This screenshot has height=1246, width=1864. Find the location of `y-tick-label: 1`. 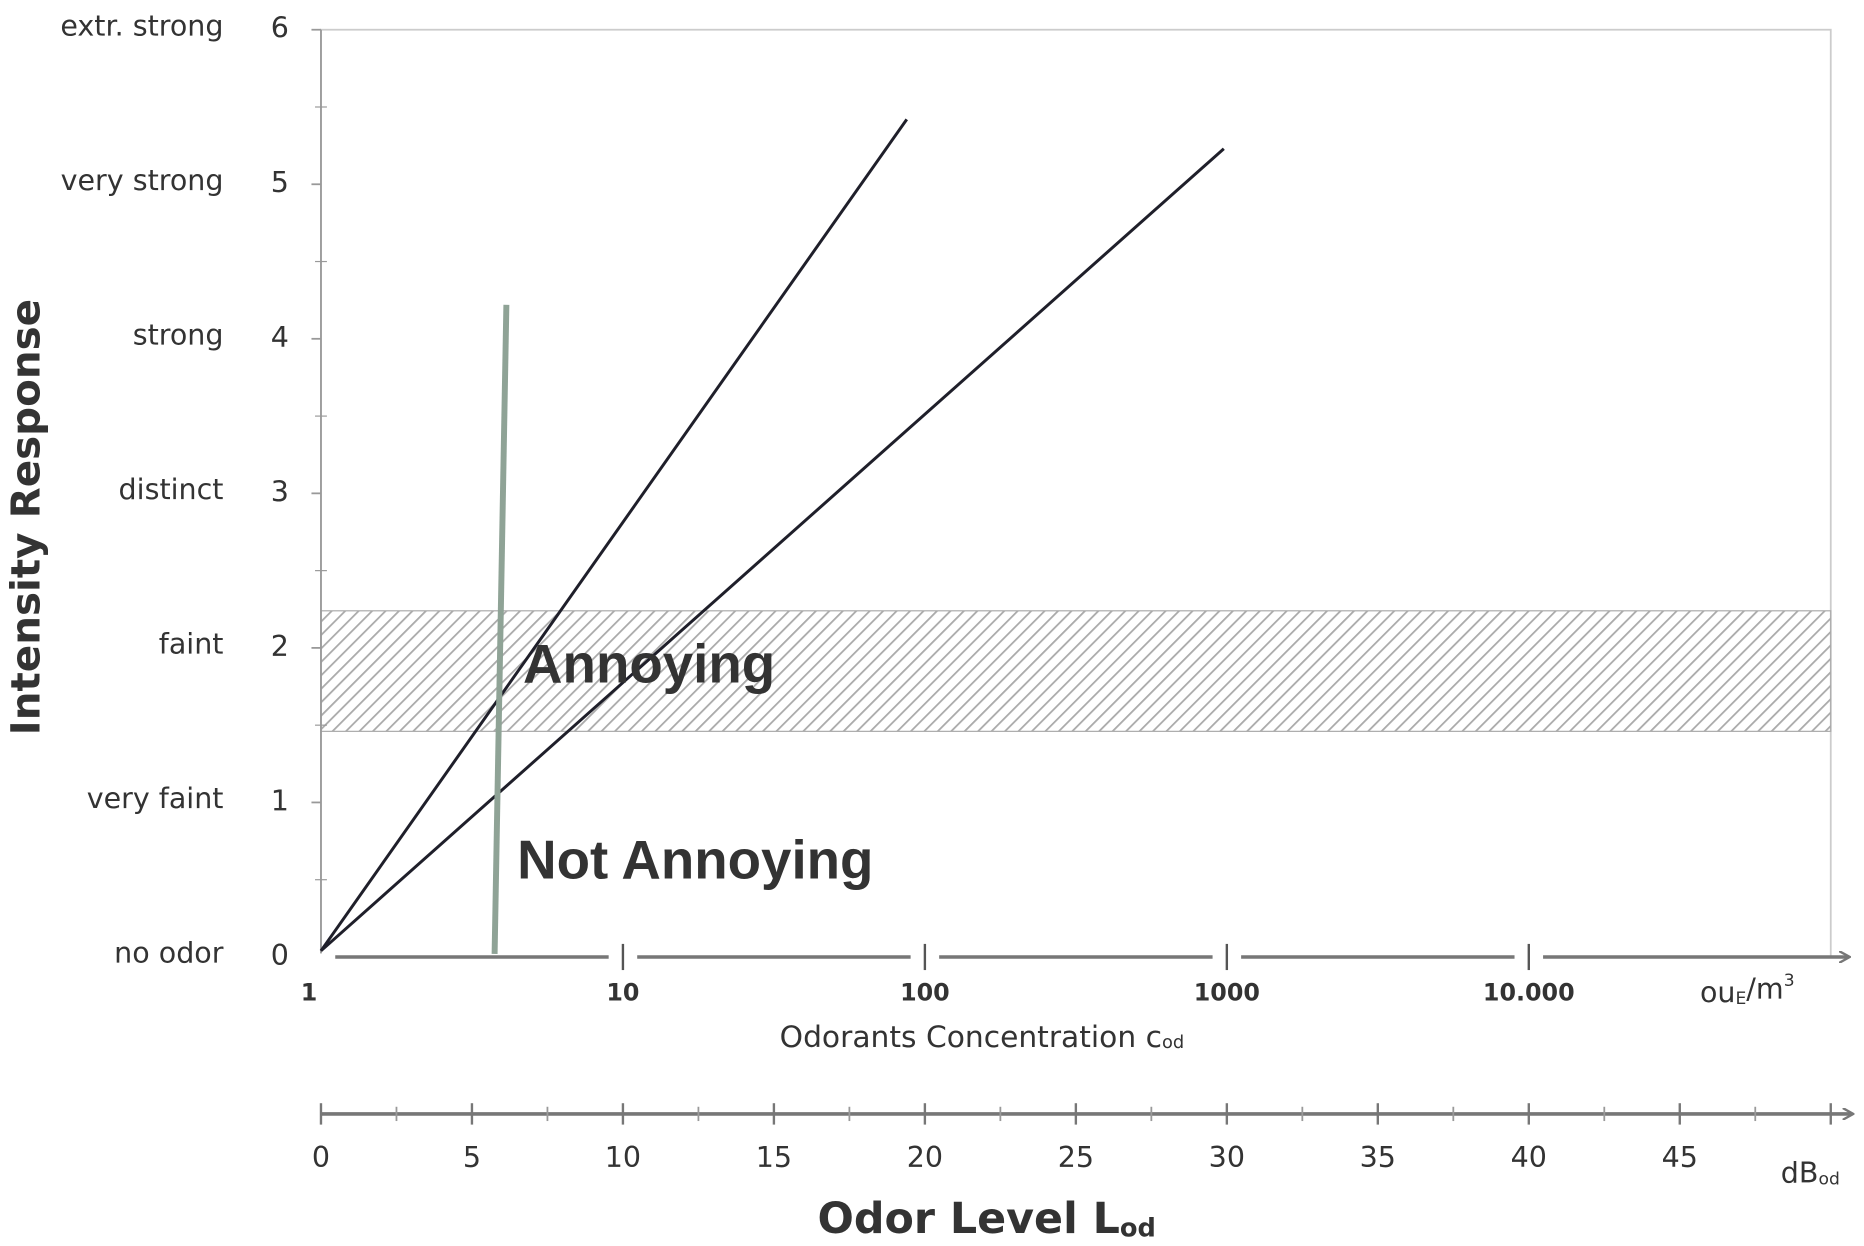

y-tick-label: 1 is located at coordinates (280, 800).